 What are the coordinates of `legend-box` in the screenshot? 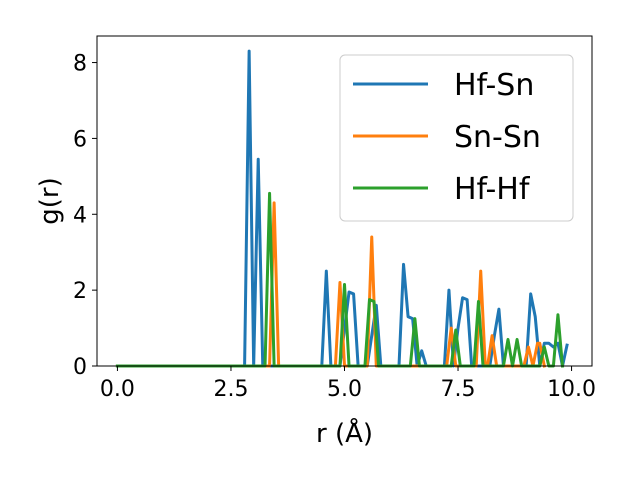 It's located at (456, 138).